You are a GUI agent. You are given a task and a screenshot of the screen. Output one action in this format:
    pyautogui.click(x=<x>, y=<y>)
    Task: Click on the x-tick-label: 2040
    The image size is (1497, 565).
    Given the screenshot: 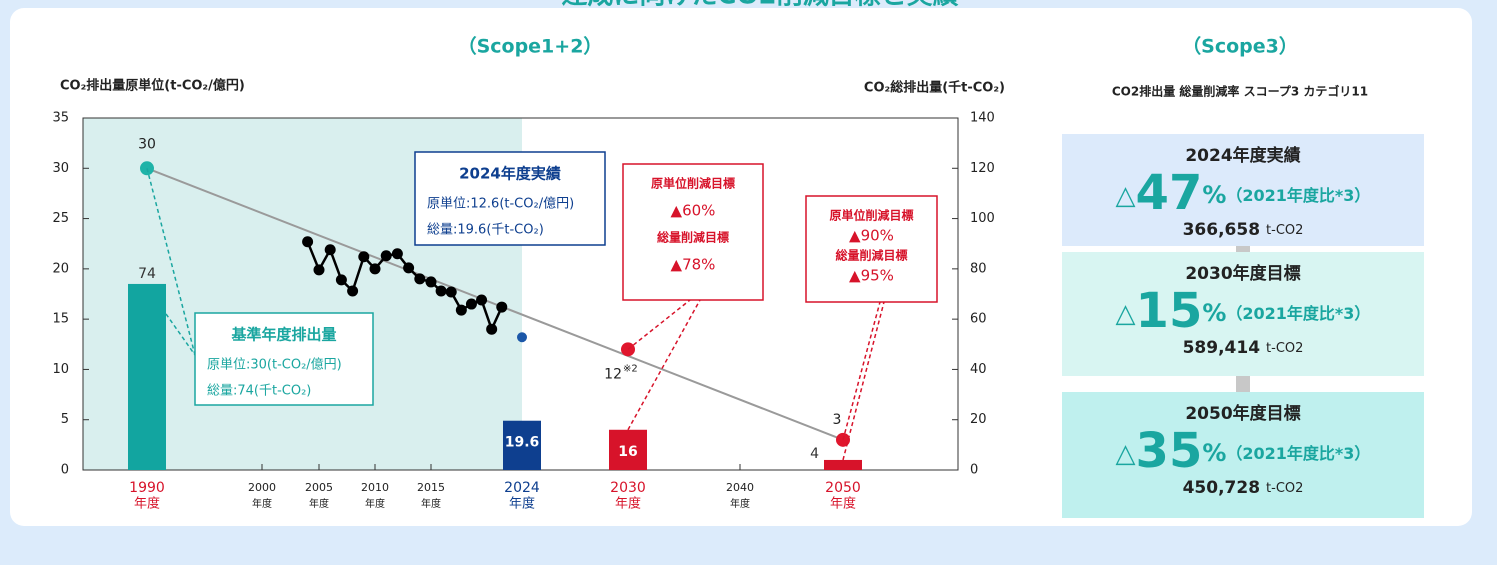 What is the action you would take?
    pyautogui.click(x=740, y=487)
    